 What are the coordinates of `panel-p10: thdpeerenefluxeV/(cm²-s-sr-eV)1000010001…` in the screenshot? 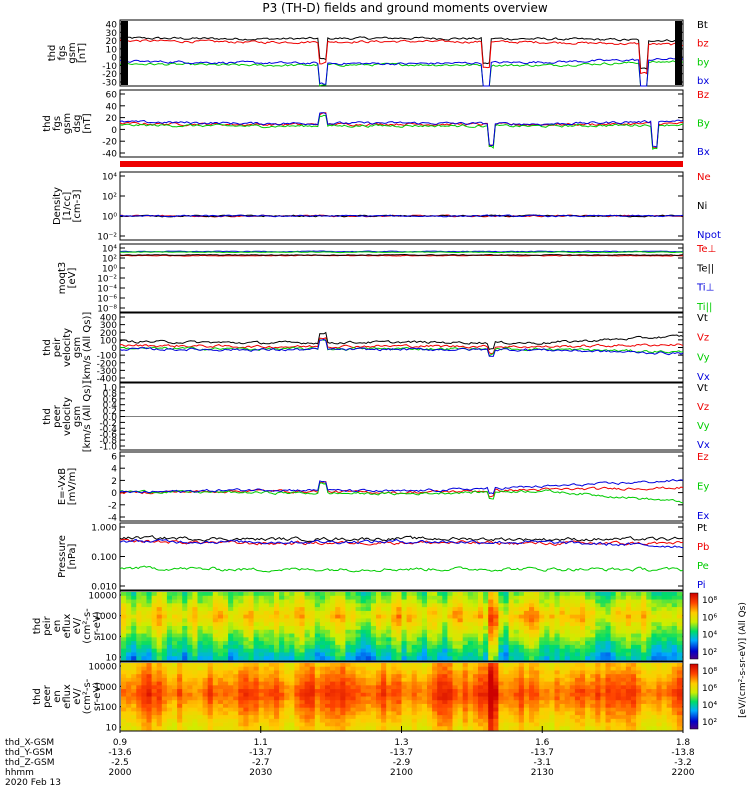 It's located at (374, 697).